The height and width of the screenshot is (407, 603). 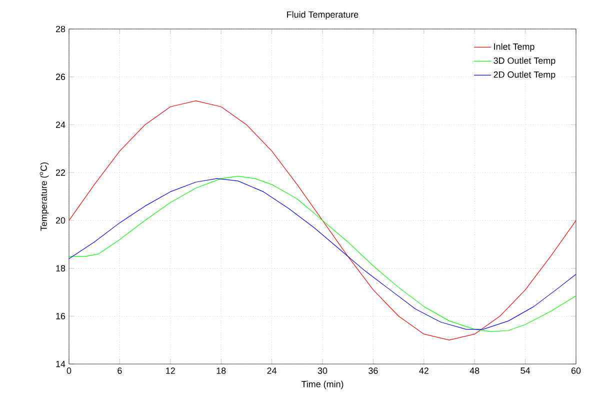 I want to click on legend-label: 3D Outlet Temp, so click(x=525, y=61).